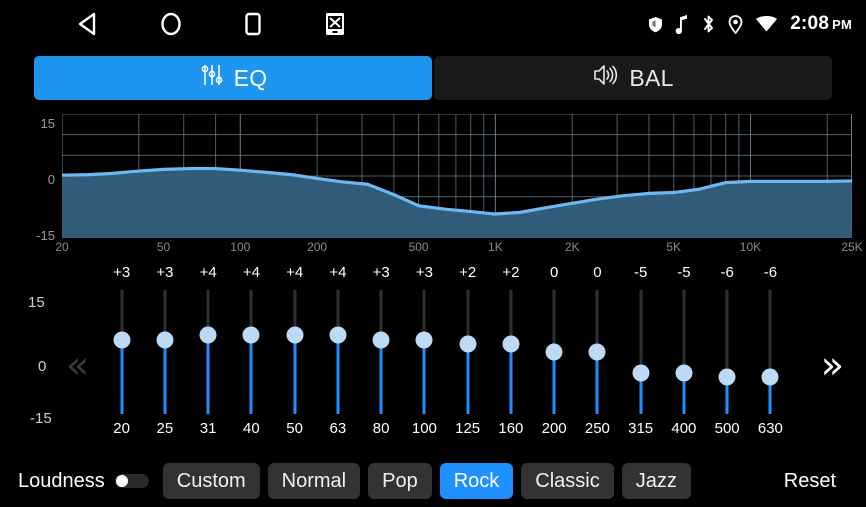  What do you see at coordinates (567, 481) in the screenshot?
I see `preset-button: Classic` at bounding box center [567, 481].